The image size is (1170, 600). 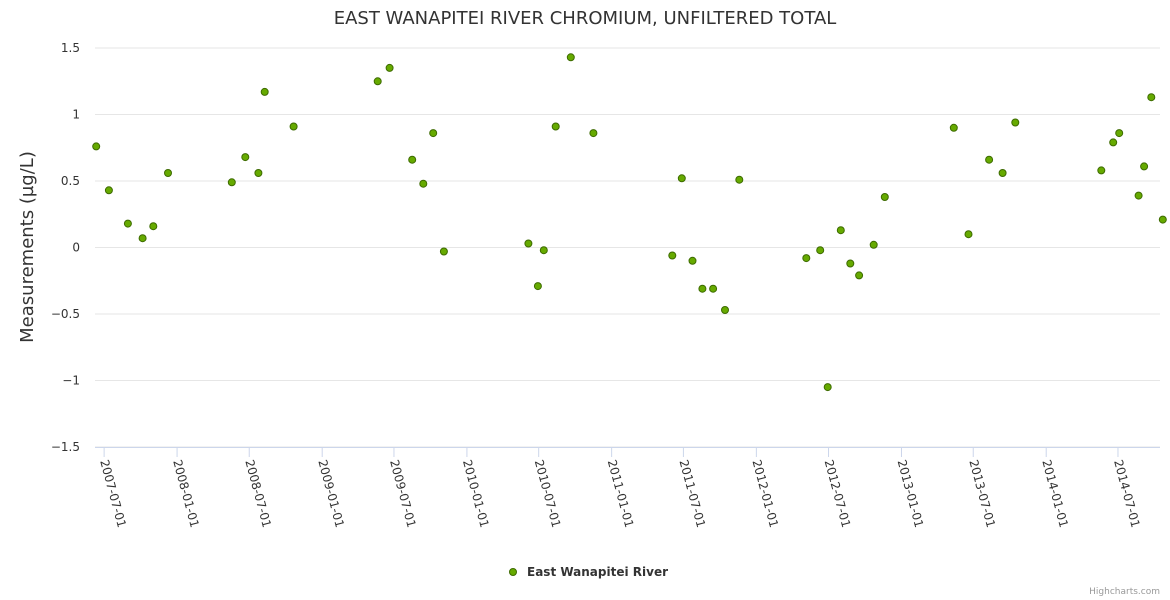 I want to click on y-tick-label: −0.5, so click(x=65, y=314).